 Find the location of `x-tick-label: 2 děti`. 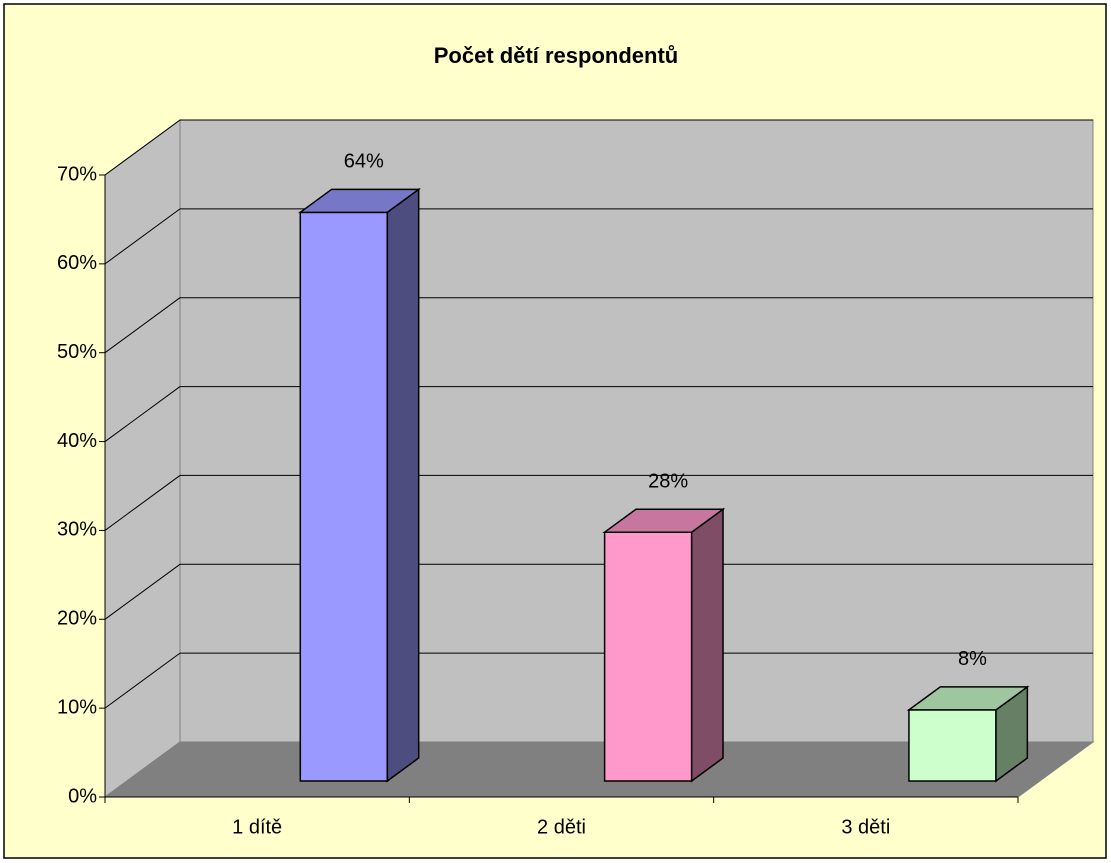

x-tick-label: 2 děti is located at coordinates (561, 827).